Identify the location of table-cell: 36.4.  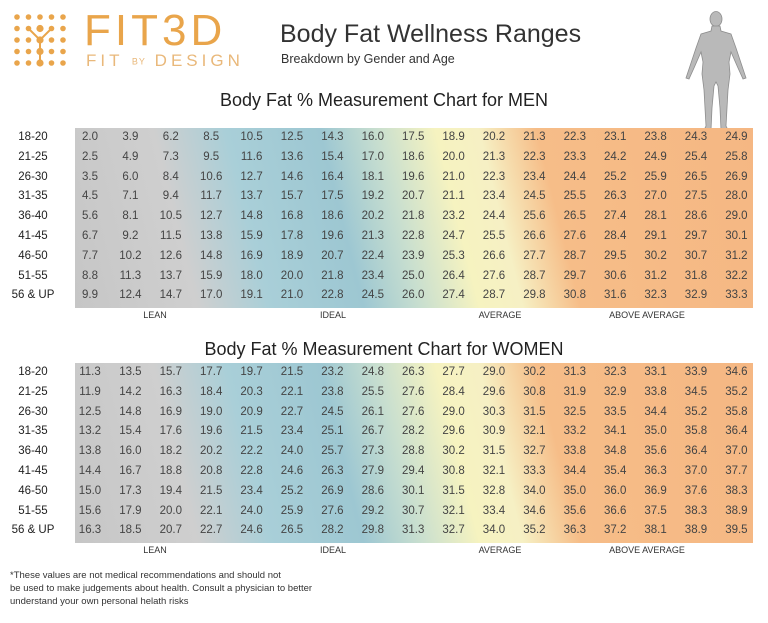
(696, 451).